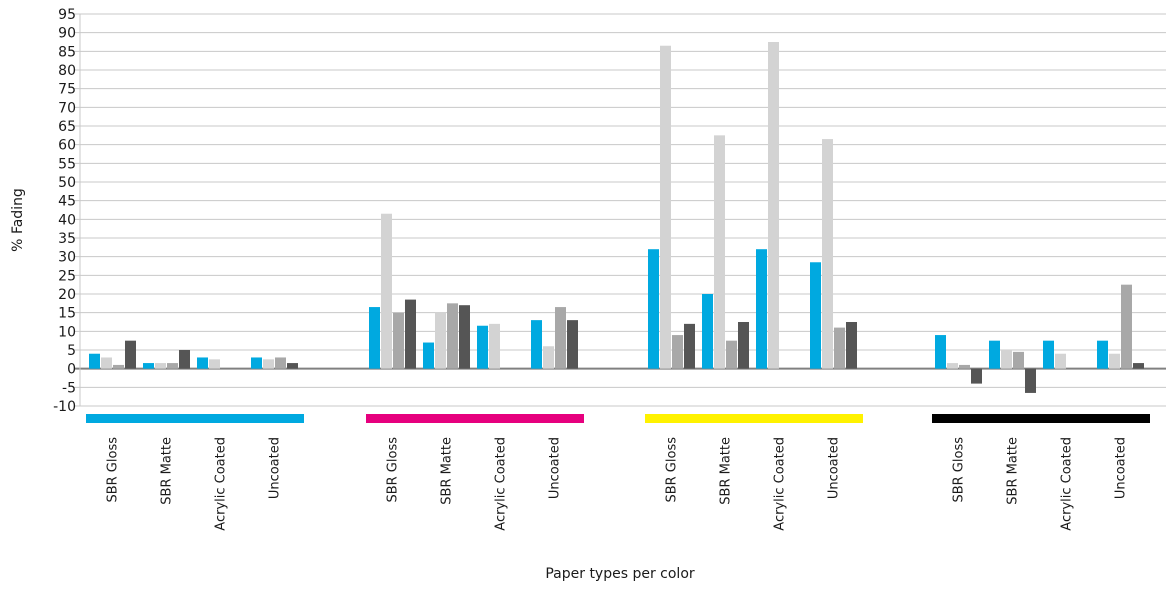 The width and height of the screenshot is (1176, 591). What do you see at coordinates (64, 407) in the screenshot?
I see `y-tick-label: -10` at bounding box center [64, 407].